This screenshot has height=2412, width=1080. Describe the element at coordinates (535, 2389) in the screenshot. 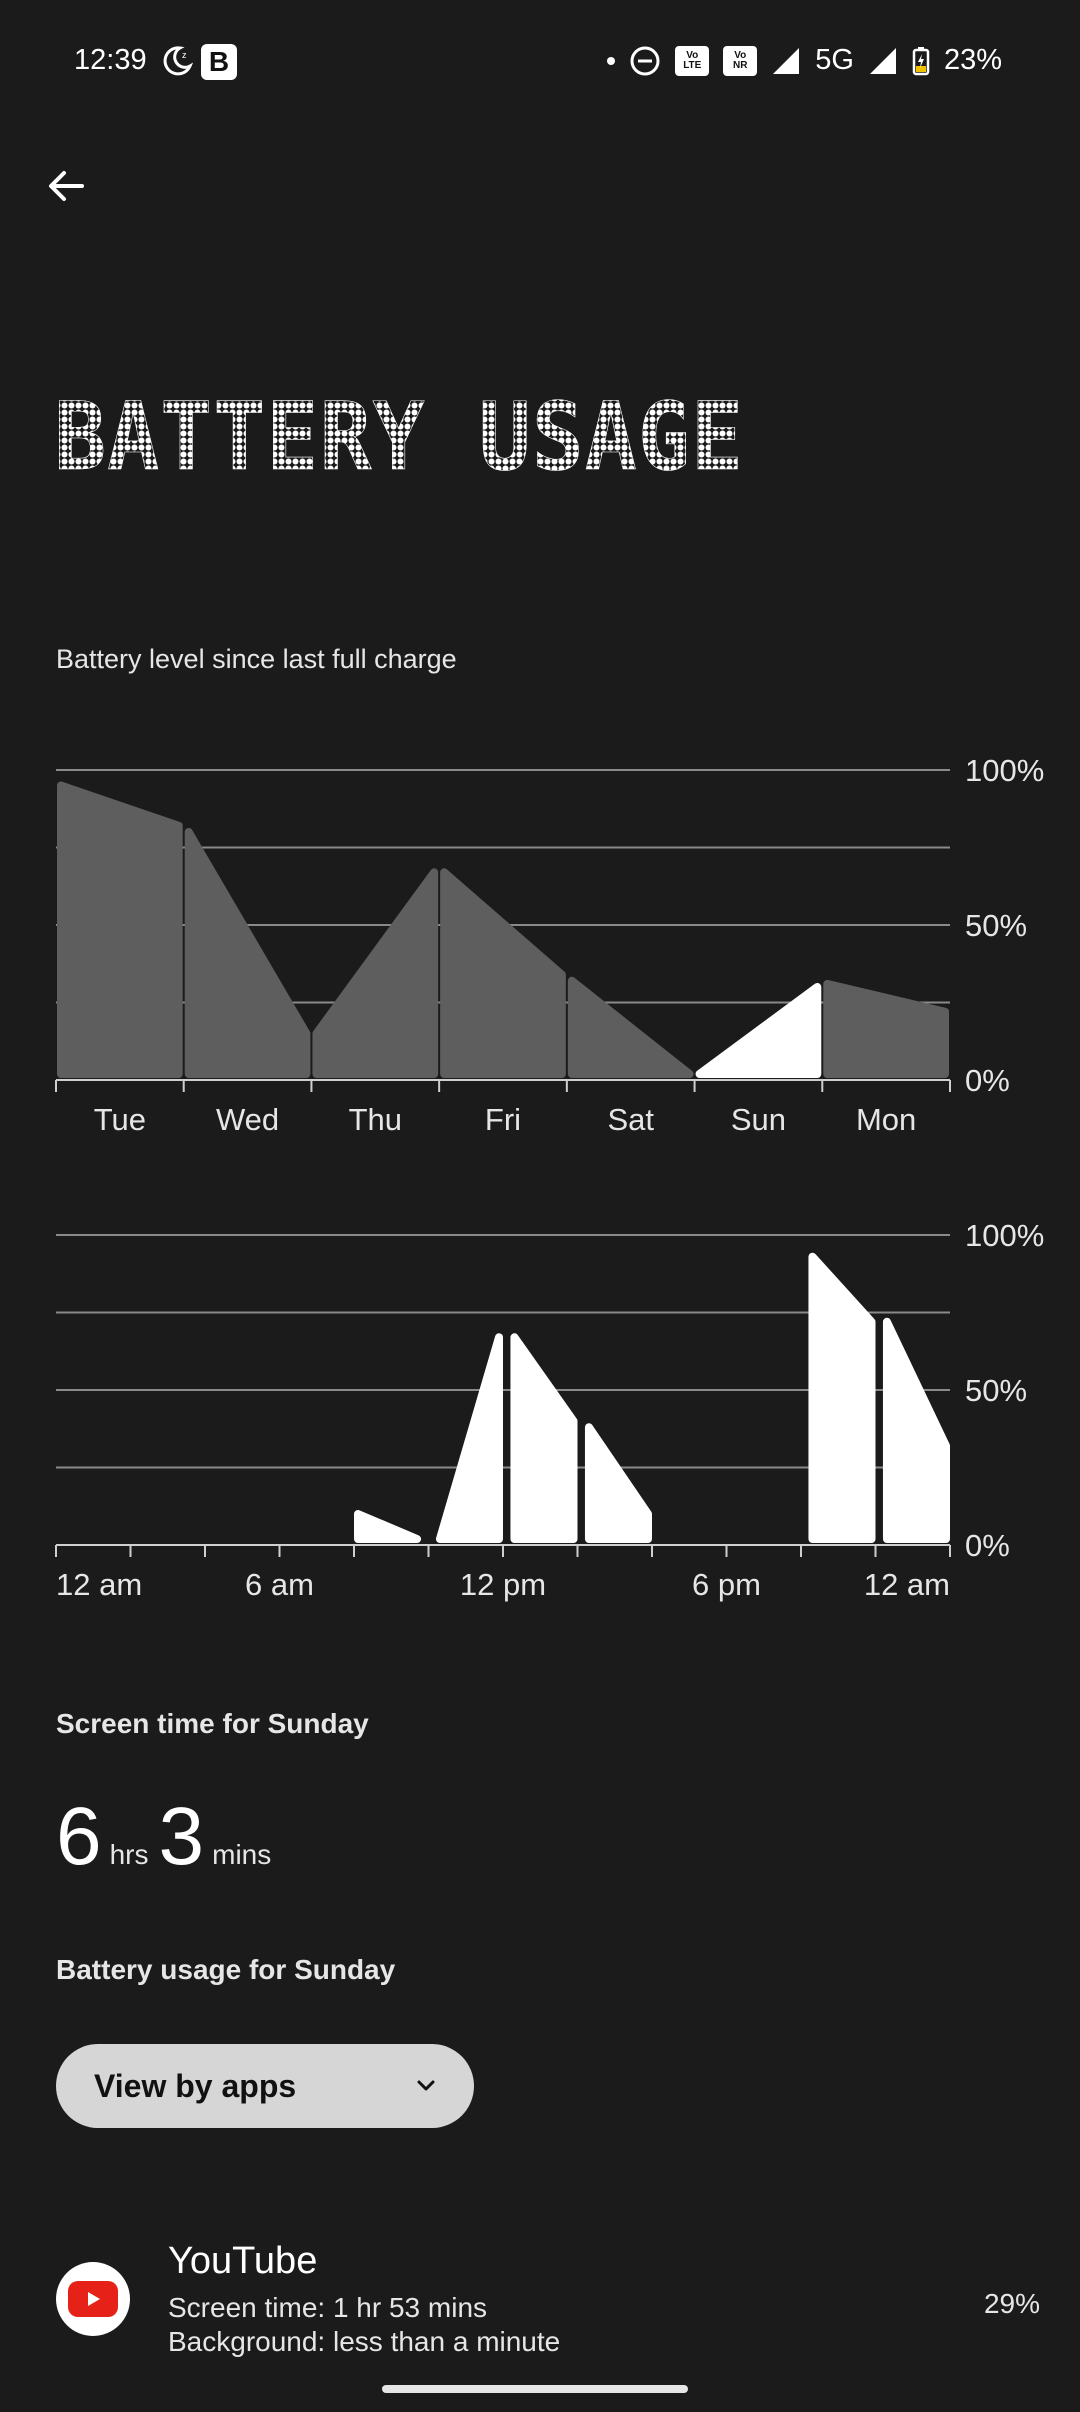

I see `home-gesture-bar` at that location.